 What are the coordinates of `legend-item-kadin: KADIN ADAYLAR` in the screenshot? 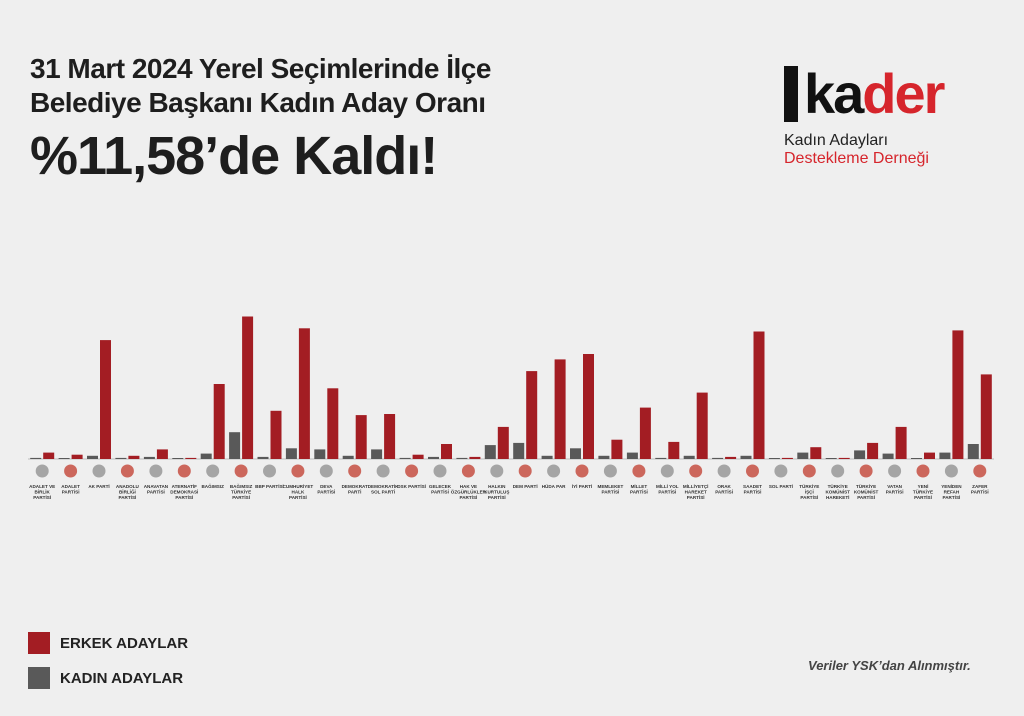 It's located at (108, 678).